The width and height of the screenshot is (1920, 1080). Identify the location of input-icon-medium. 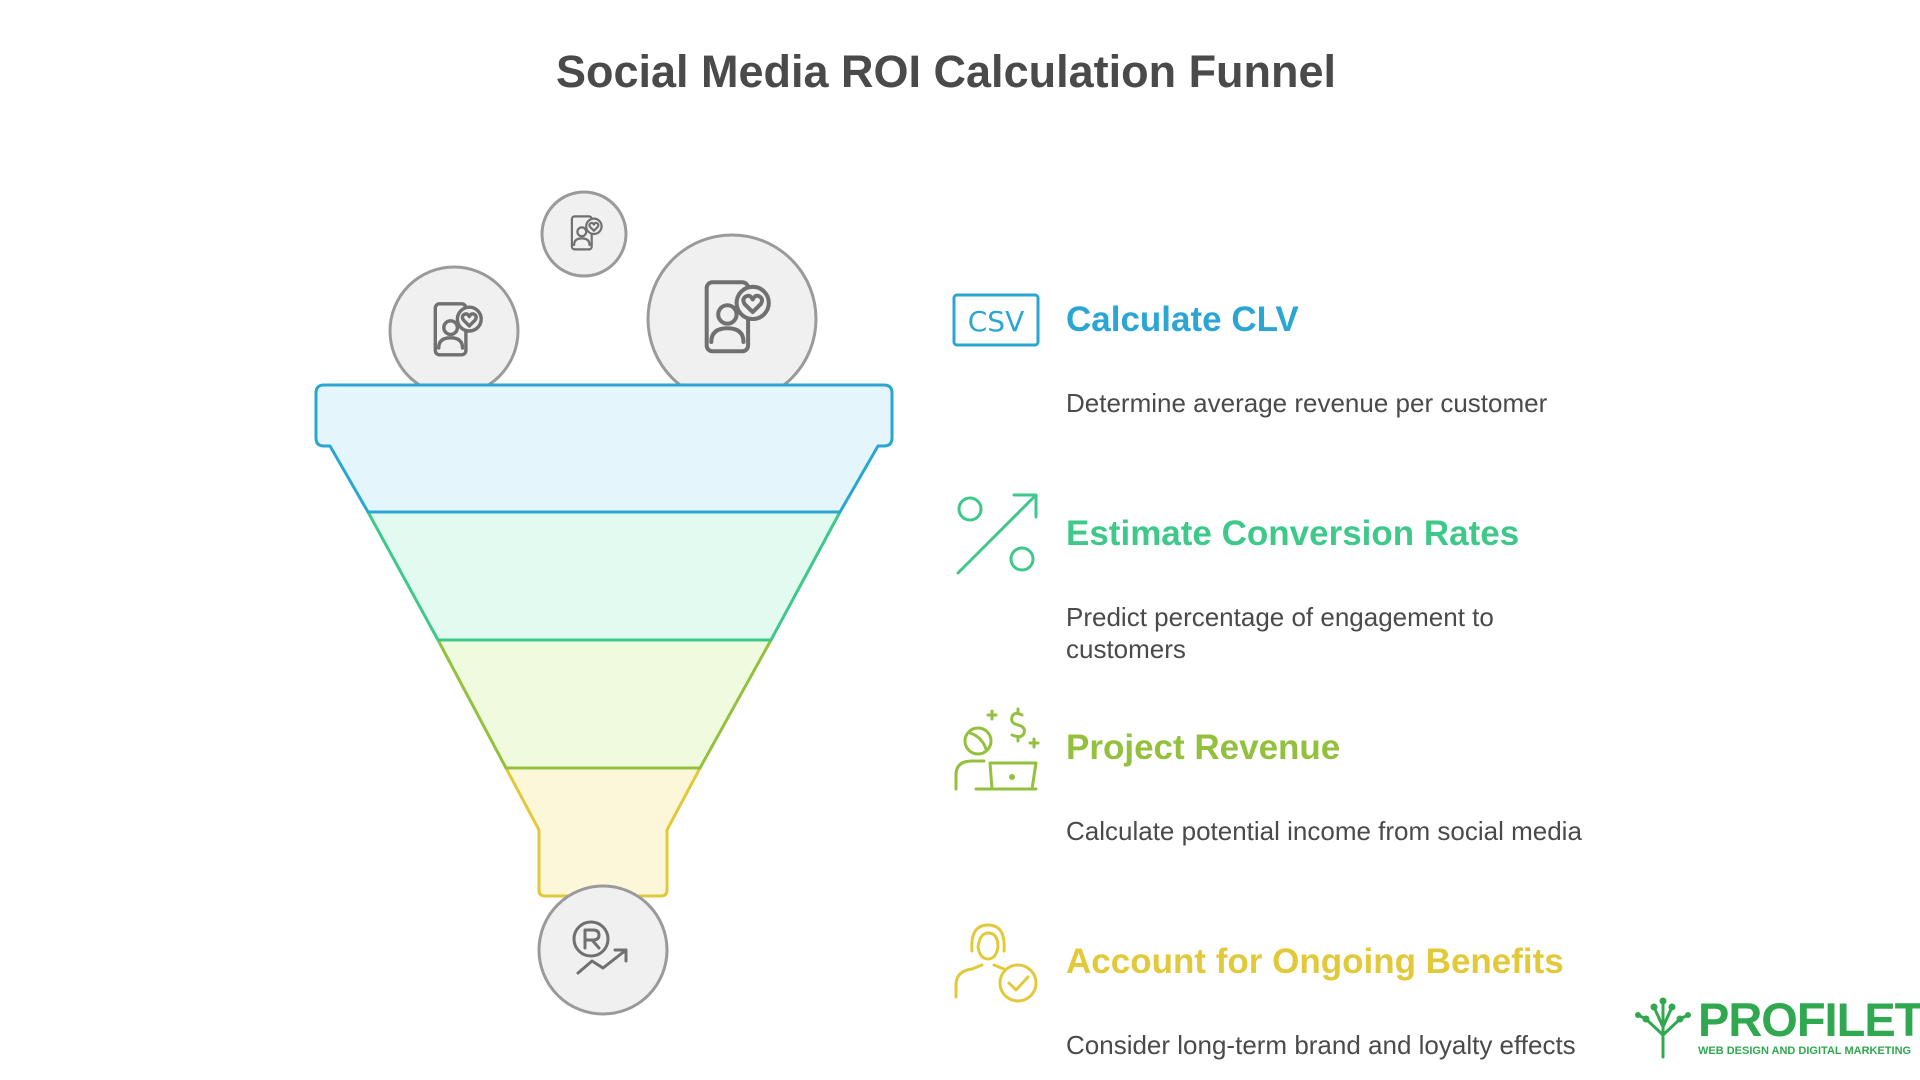
(454, 331).